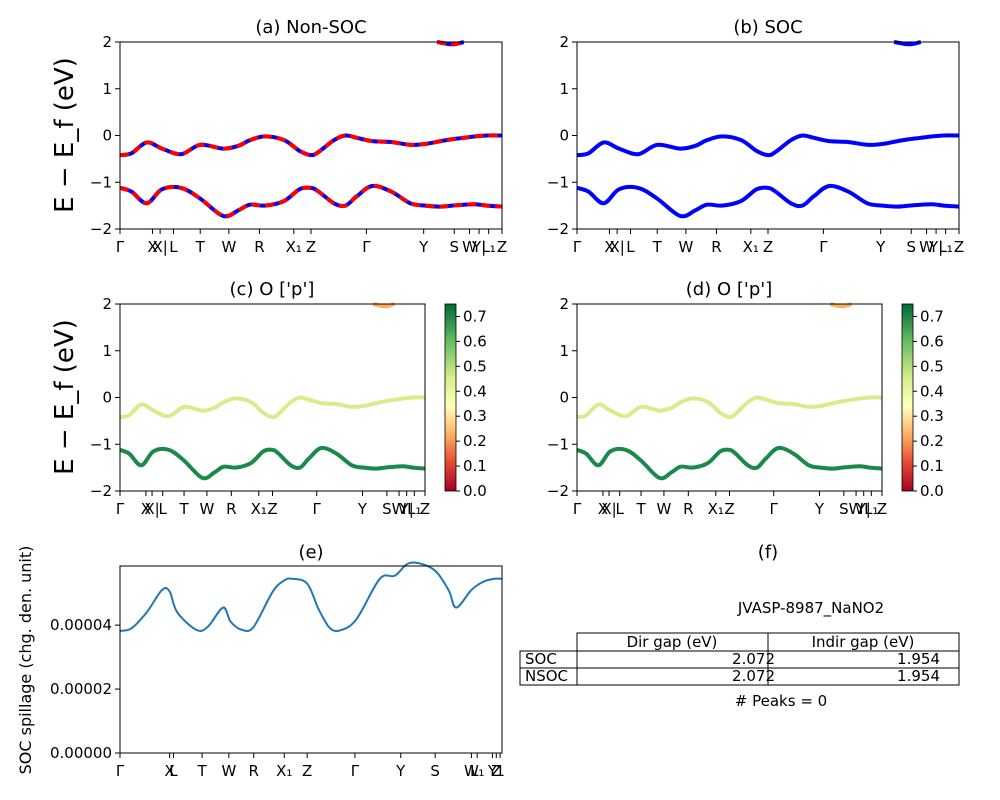  Describe the element at coordinates (558, 182) in the screenshot. I see `y-tick-label: −1` at that location.